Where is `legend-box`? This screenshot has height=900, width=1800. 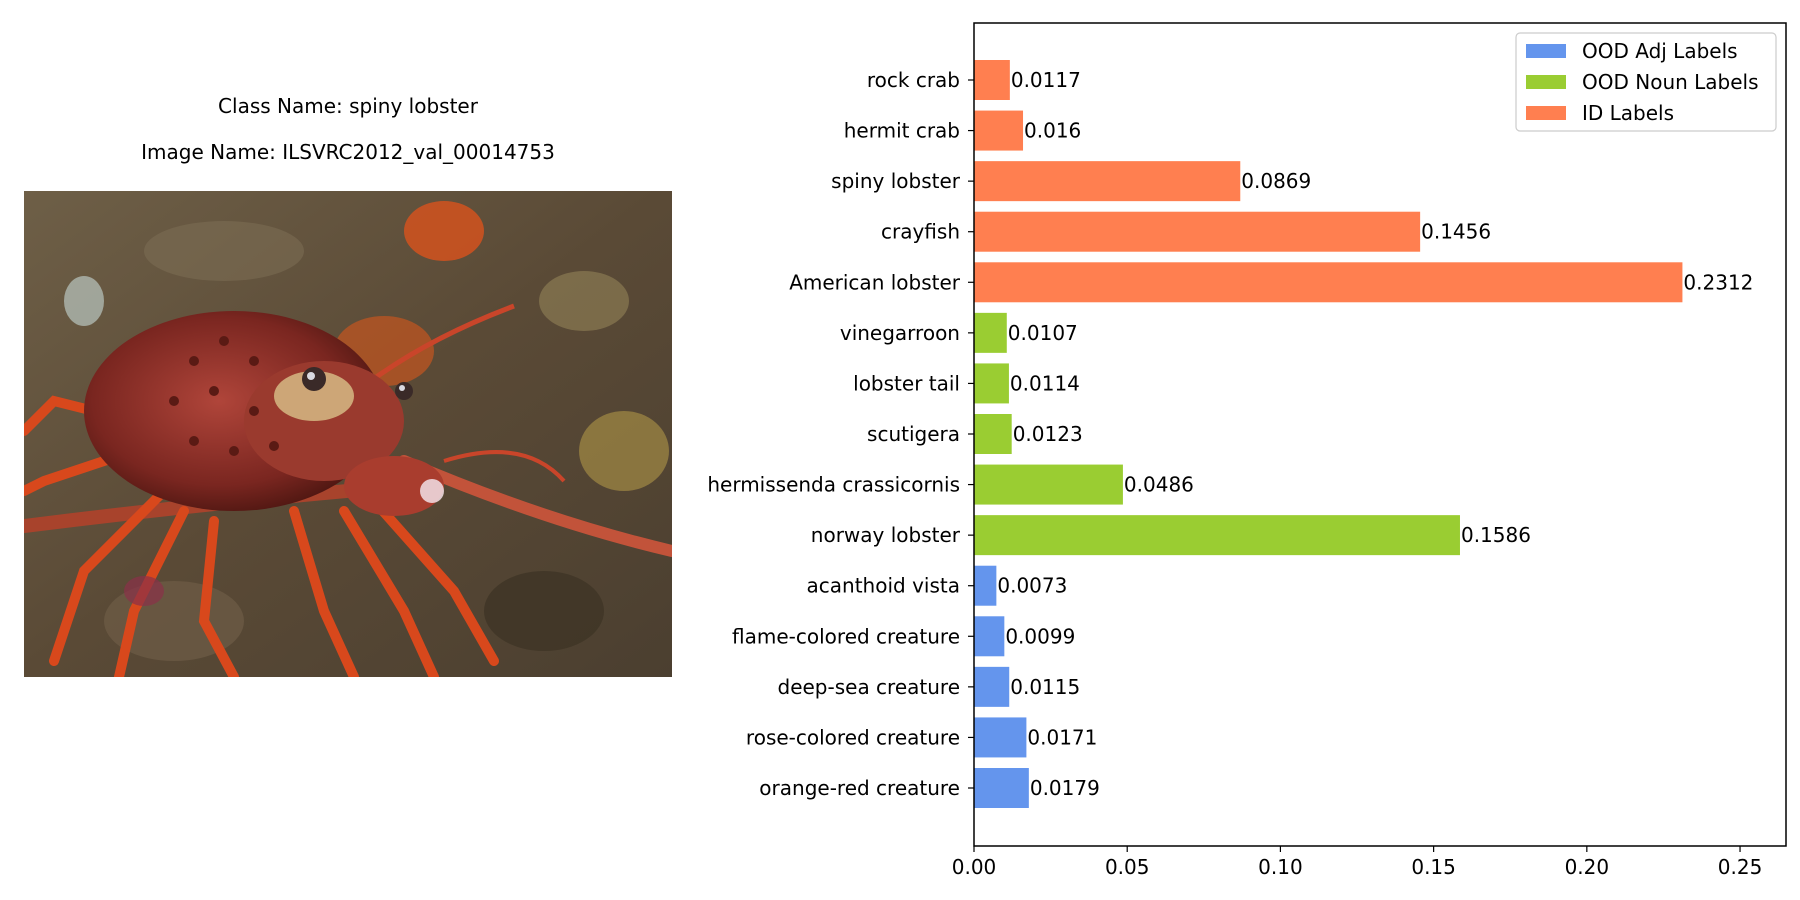 legend-box is located at coordinates (1646, 82).